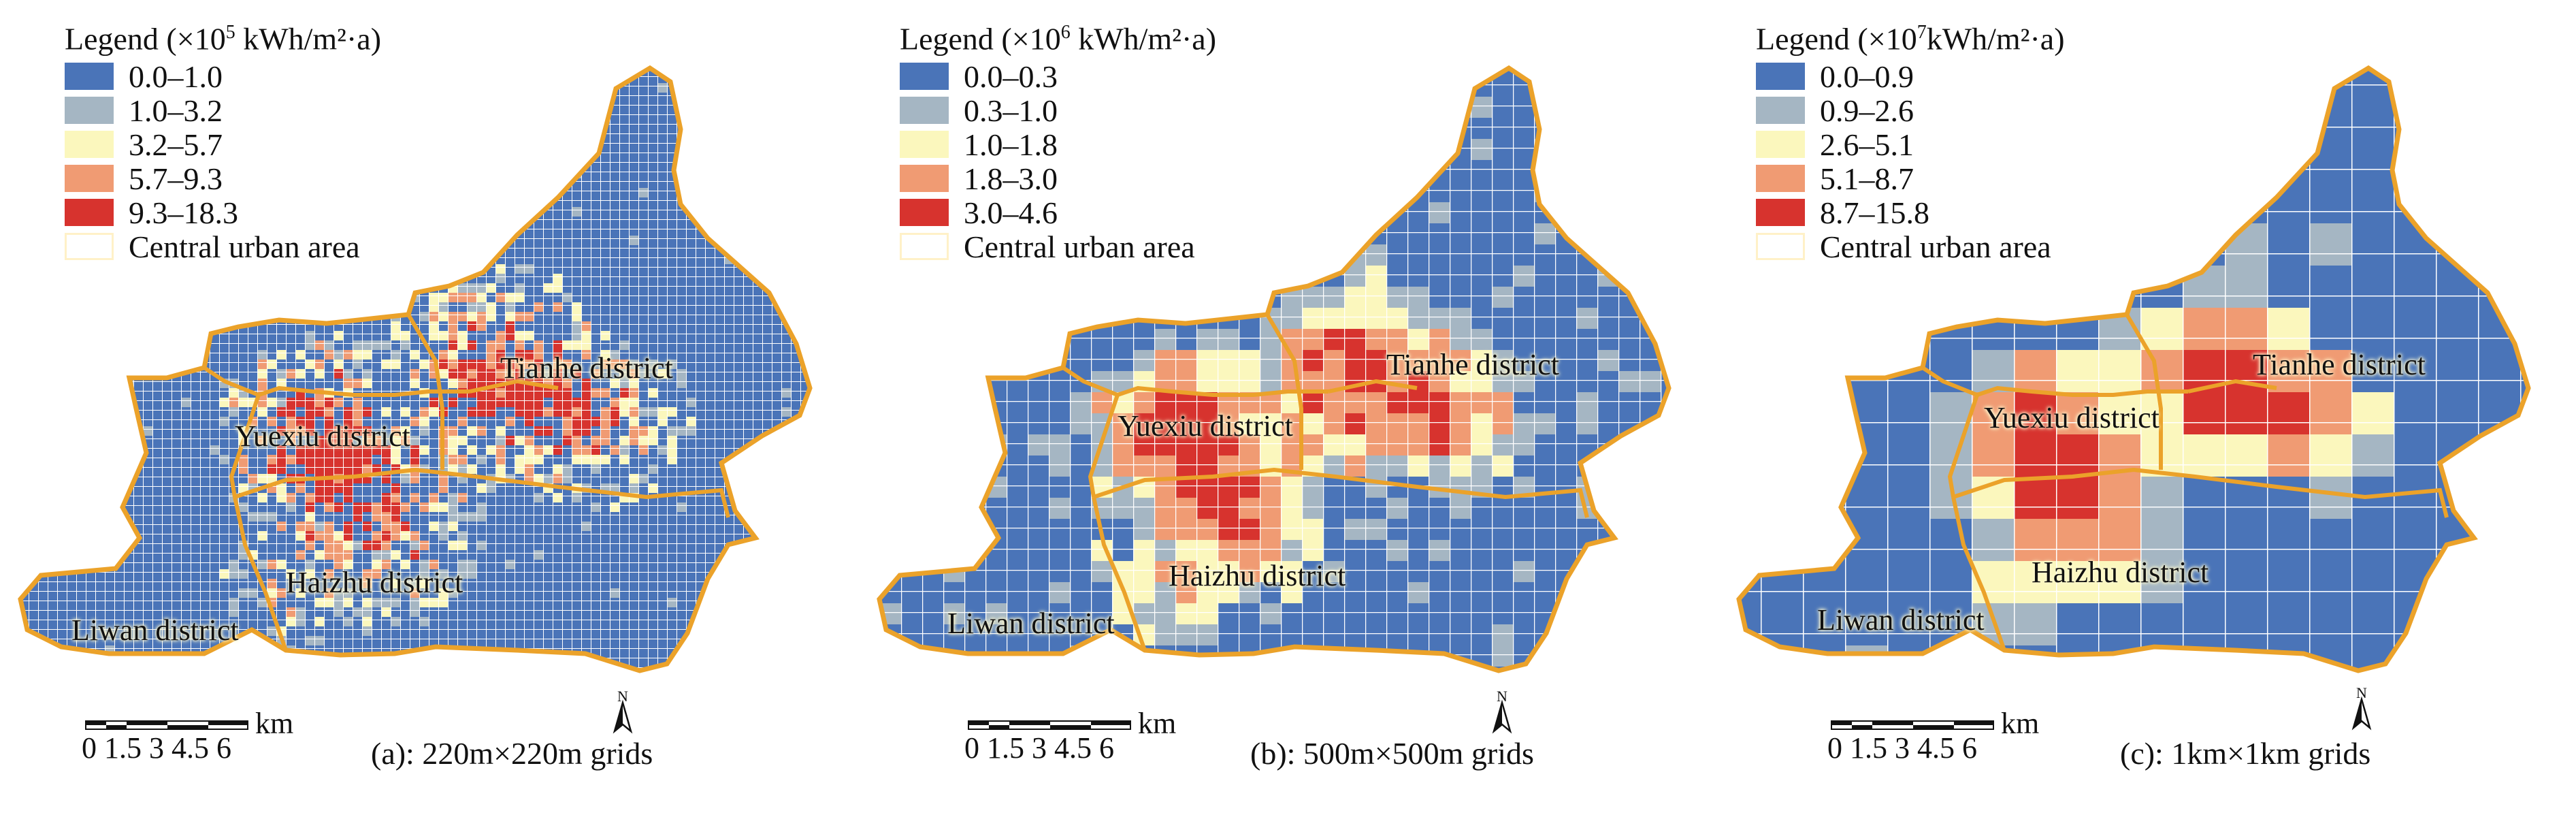  I want to click on legend-swatch-outline, so click(924, 247).